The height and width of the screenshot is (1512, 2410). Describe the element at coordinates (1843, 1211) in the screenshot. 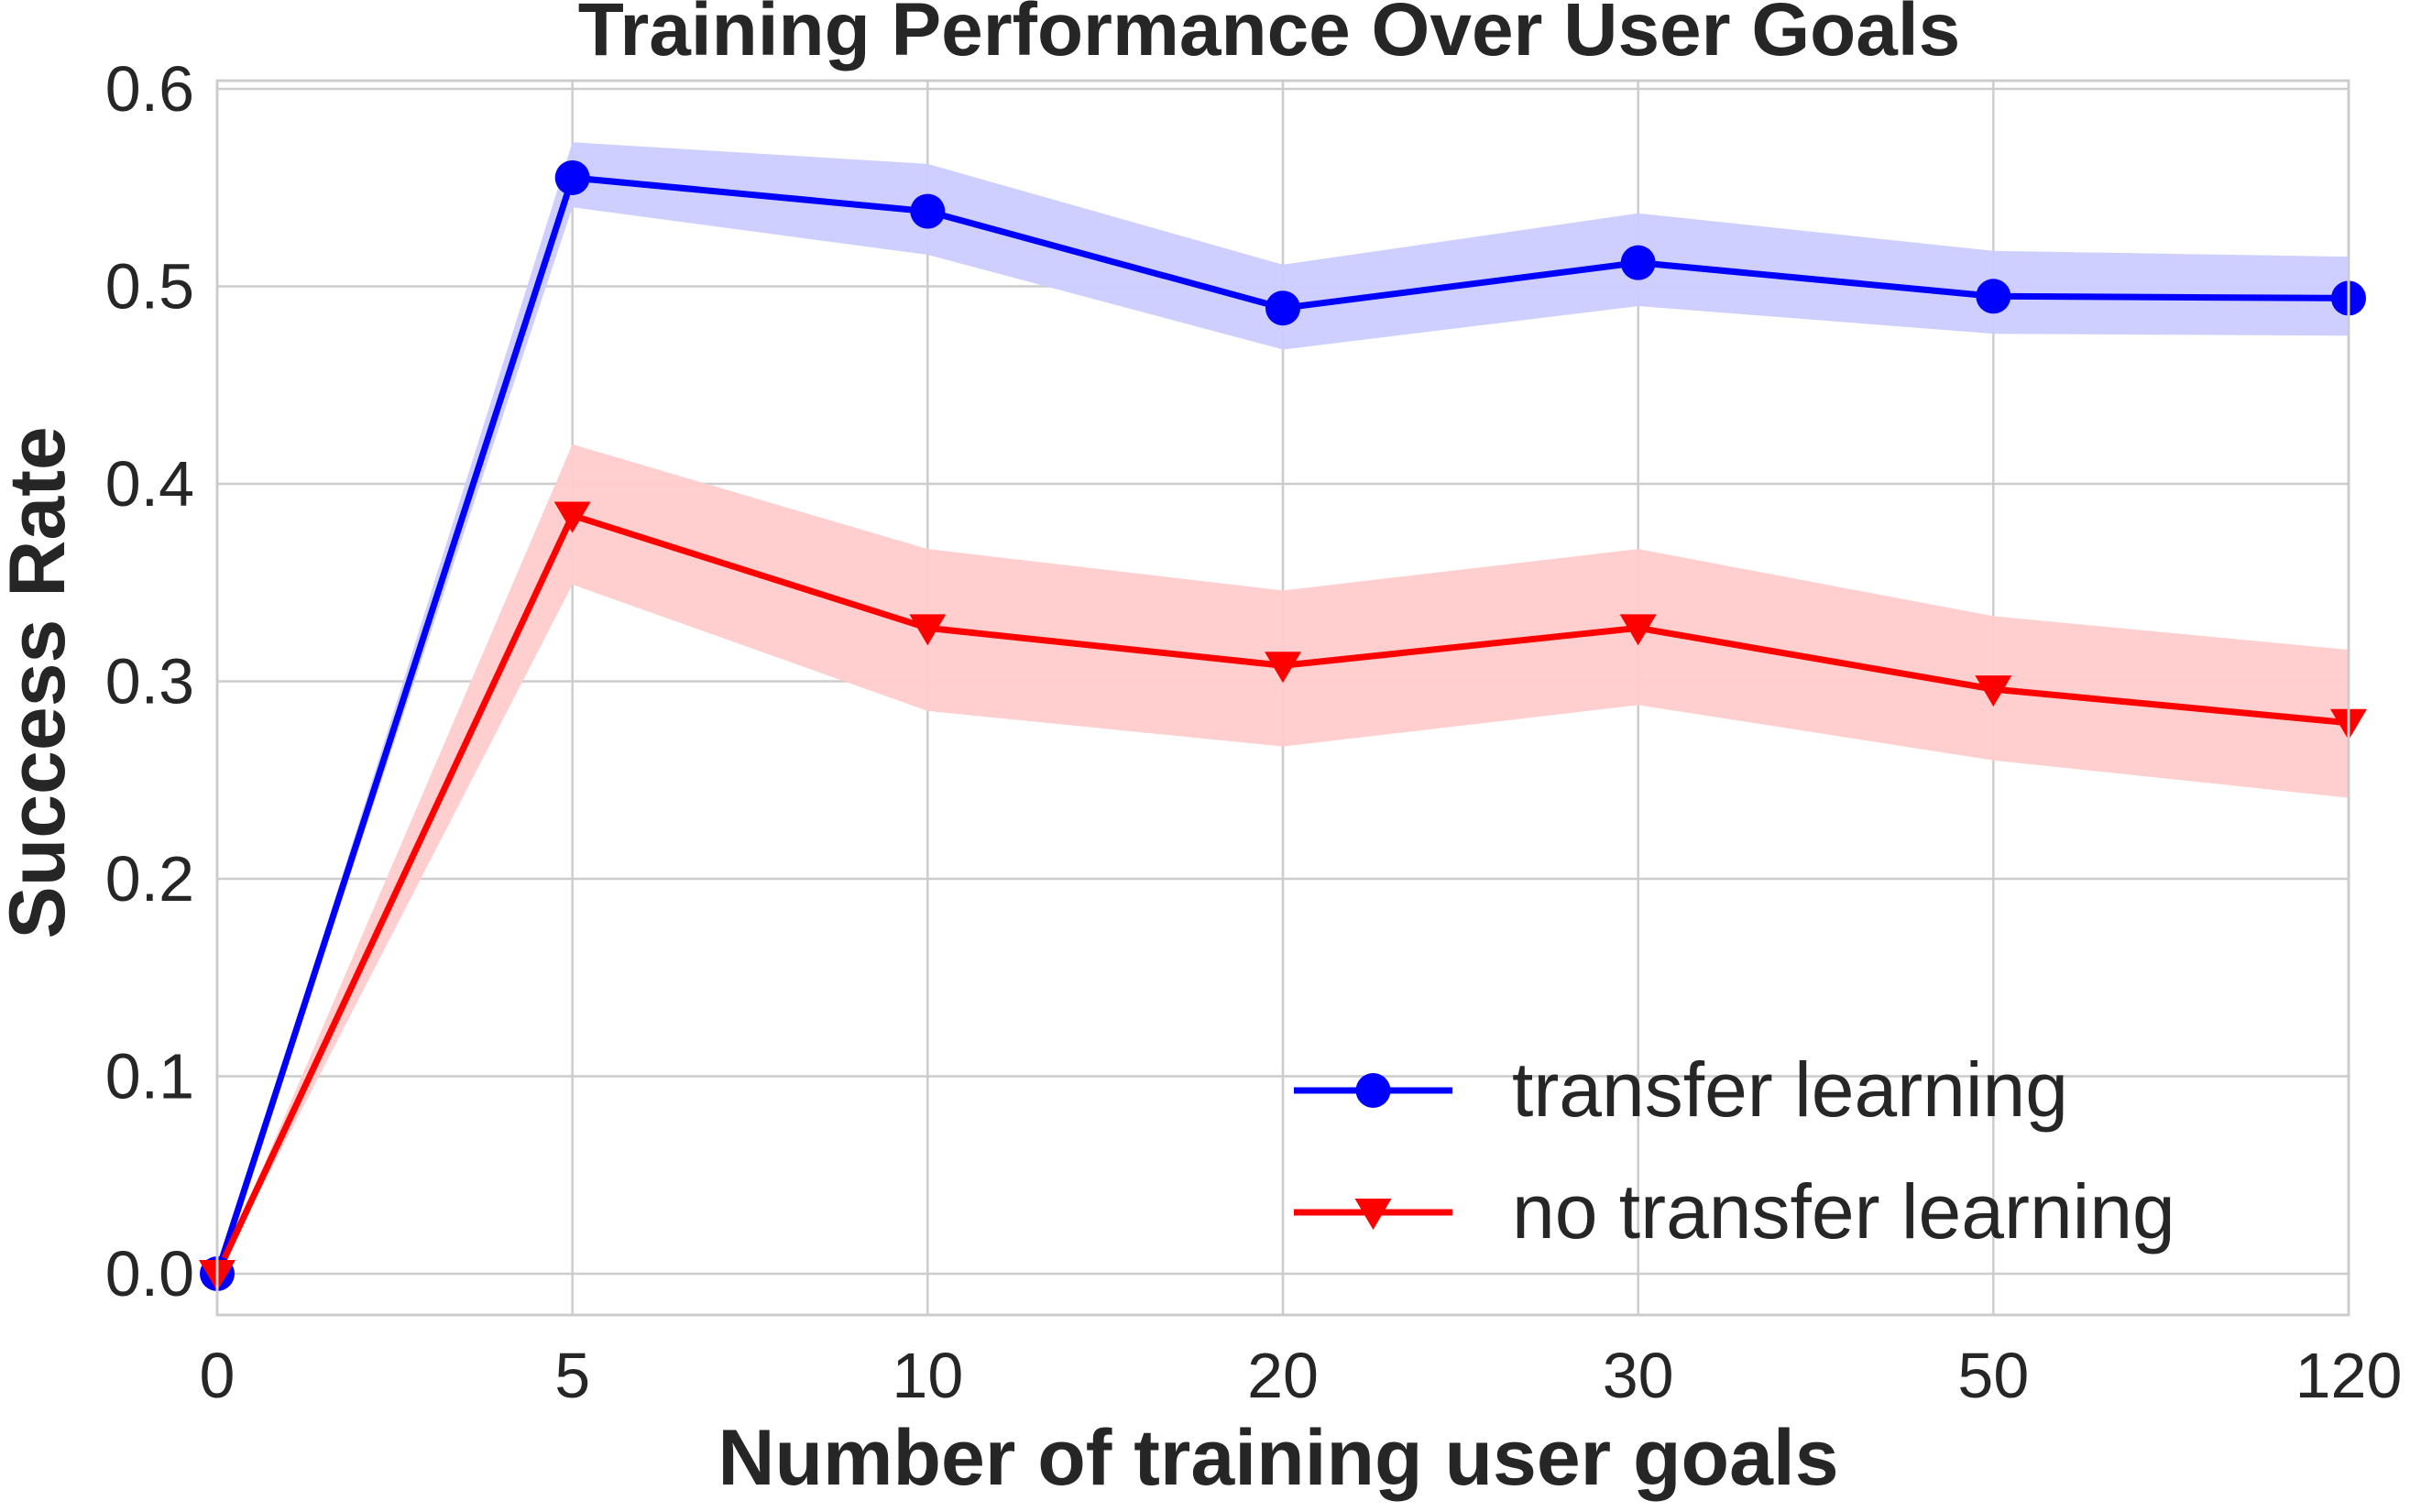

I see `legend-label: no transfer learning` at that location.